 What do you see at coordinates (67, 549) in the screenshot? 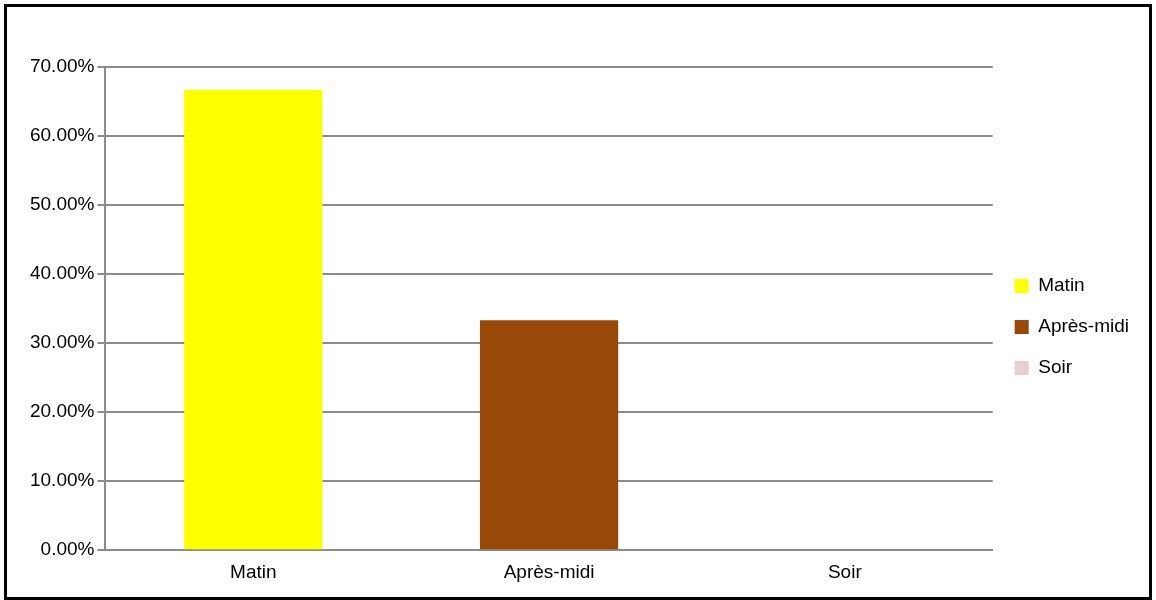
I see `y-tick-label: 0.00%` at bounding box center [67, 549].